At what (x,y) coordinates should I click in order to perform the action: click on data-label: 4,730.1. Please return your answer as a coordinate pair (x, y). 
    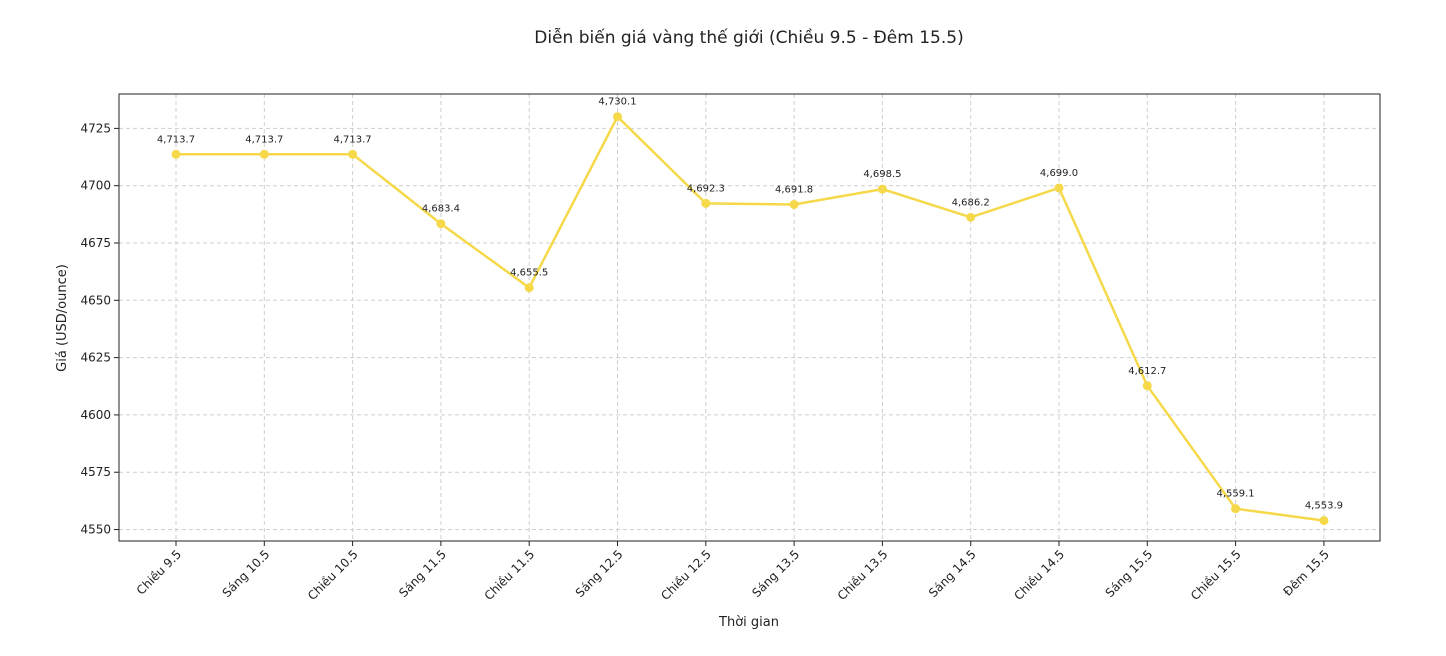
    Looking at the image, I should click on (617, 102).